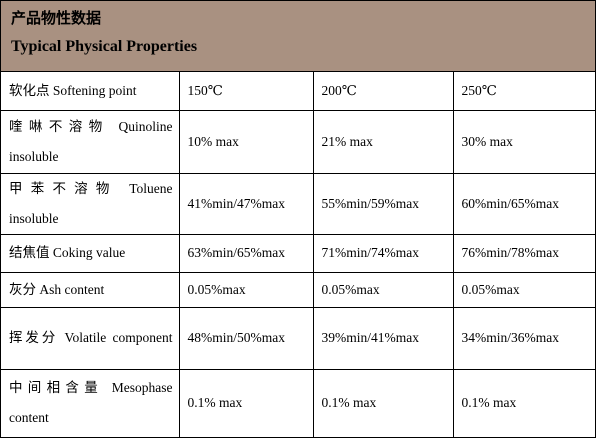  Describe the element at coordinates (90, 91) in the screenshot. I see `property-softening-point: 软化点 Softening point` at that location.